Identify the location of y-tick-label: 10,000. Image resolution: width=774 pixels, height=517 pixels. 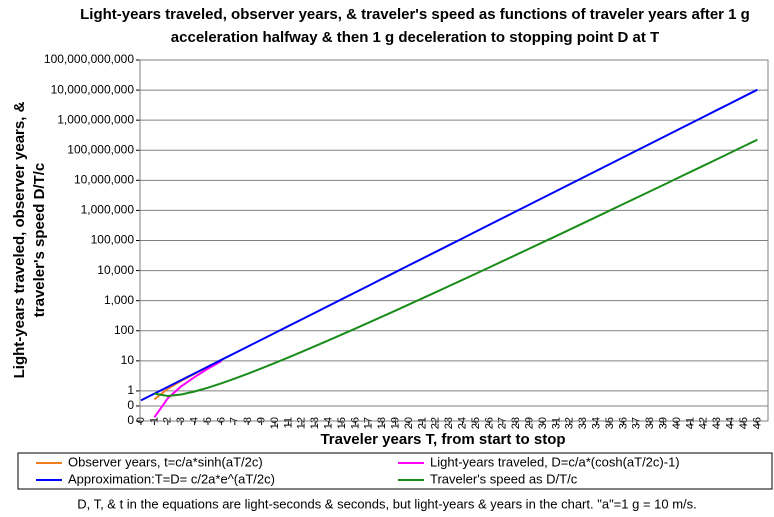
(115, 270).